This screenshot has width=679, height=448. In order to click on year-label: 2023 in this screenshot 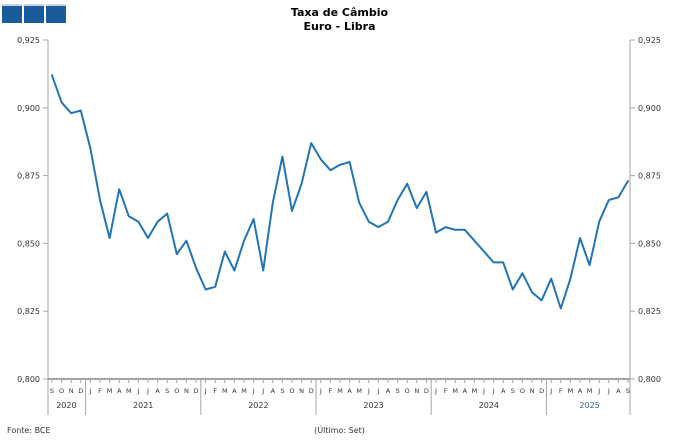, I will do `click(373, 405)`.